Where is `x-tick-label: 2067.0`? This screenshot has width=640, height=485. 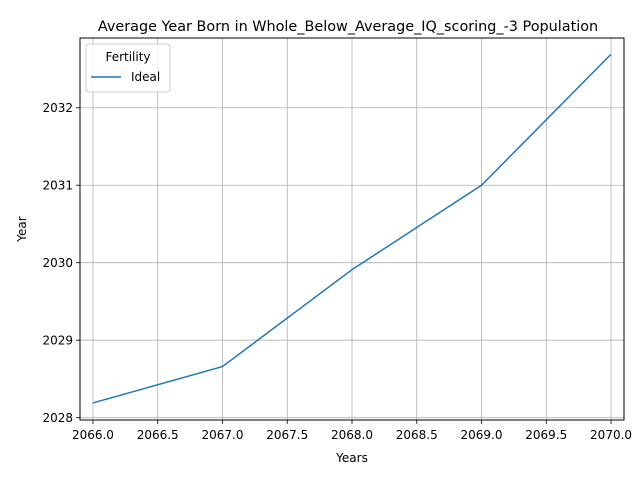 x-tick-label: 2067.0 is located at coordinates (222, 435).